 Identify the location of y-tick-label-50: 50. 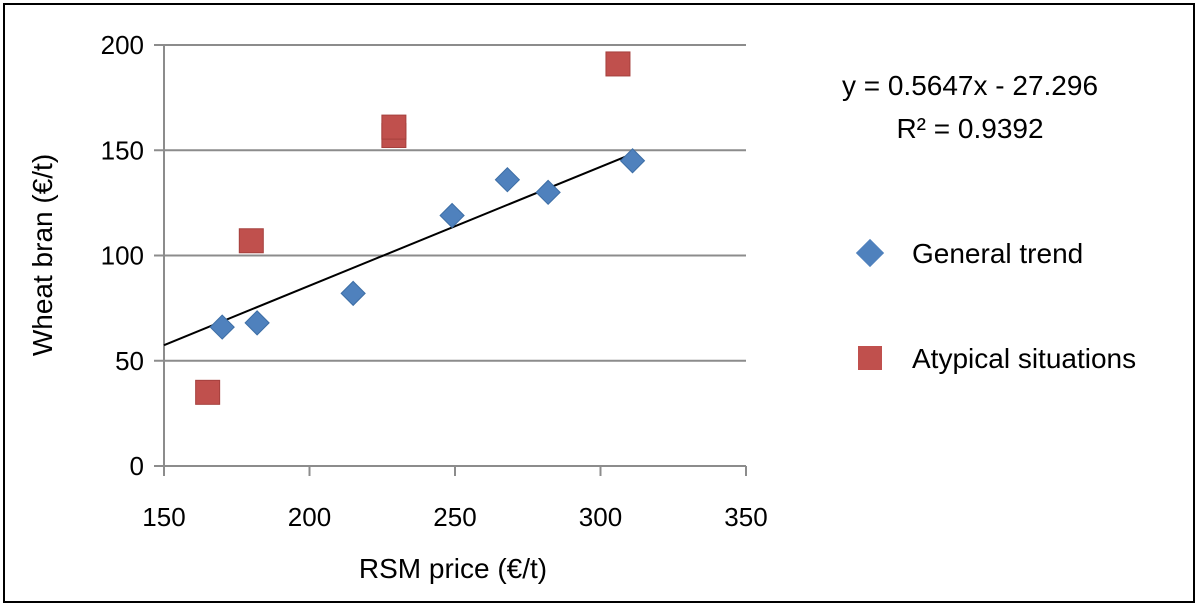
(129, 361).